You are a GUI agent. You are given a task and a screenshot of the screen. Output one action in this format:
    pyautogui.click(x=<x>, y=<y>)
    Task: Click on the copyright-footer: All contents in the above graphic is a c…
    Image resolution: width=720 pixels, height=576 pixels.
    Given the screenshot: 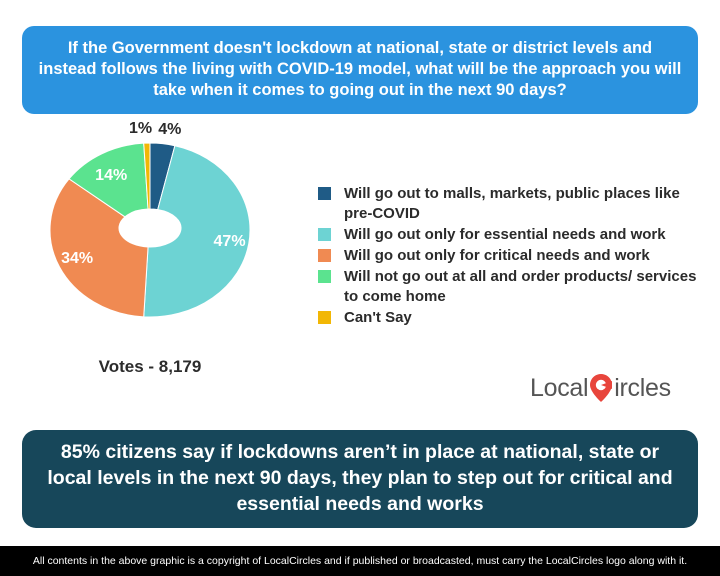 What is the action you would take?
    pyautogui.click(x=360, y=561)
    